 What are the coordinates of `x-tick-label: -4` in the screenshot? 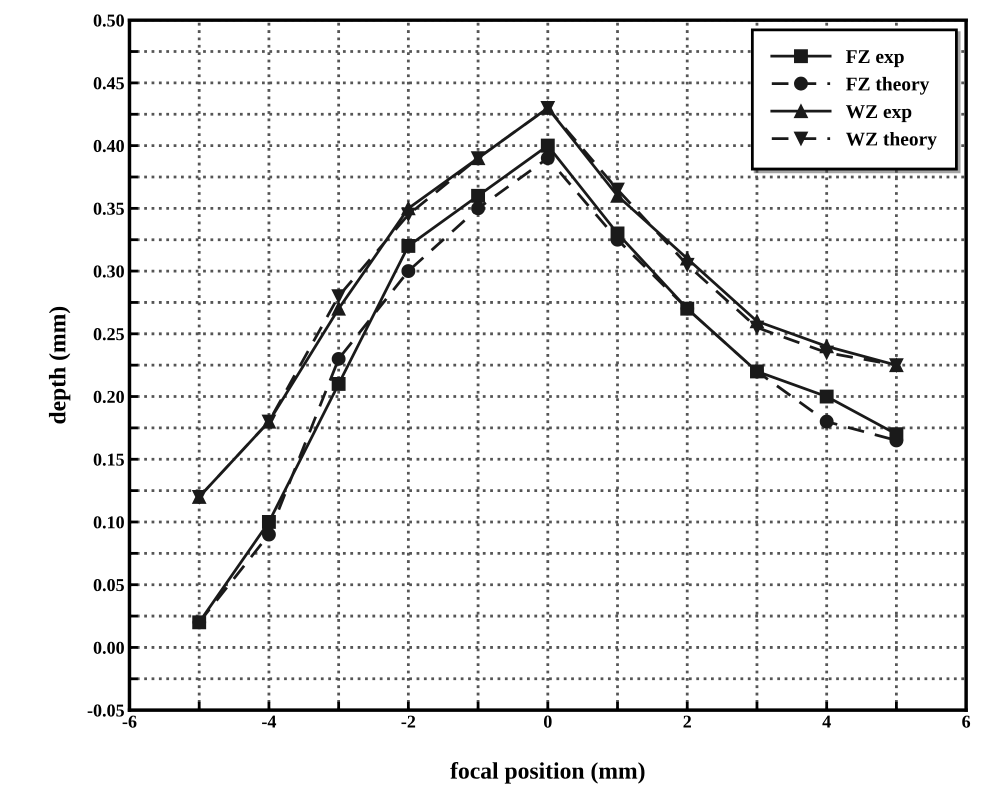 It's located at (269, 722).